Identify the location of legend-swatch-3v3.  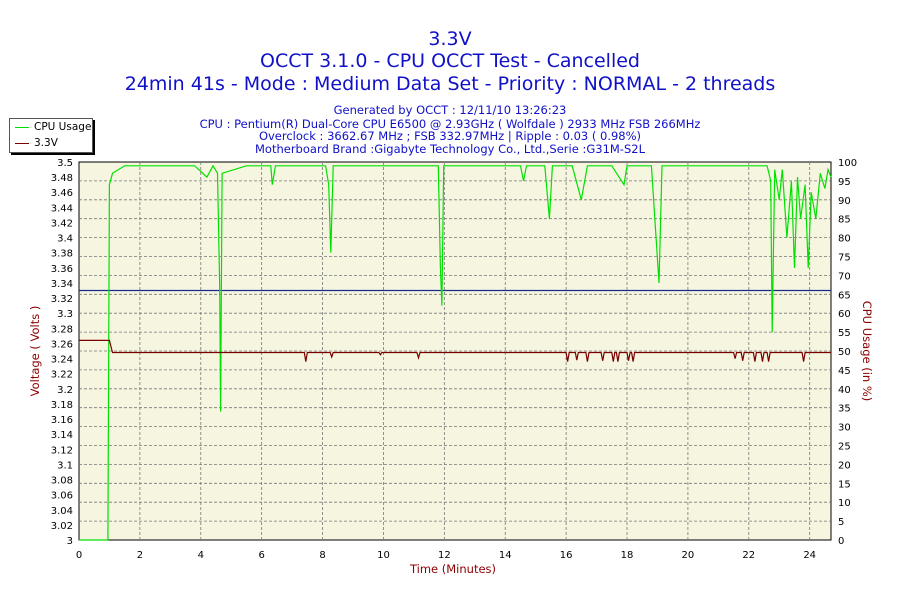
(22, 143).